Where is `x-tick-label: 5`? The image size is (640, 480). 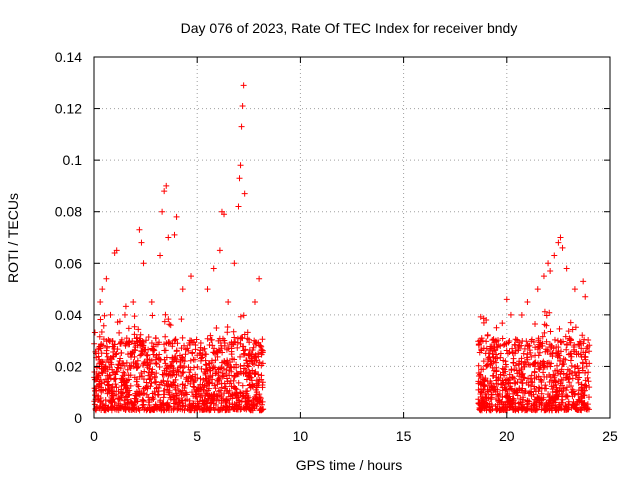 x-tick-label: 5 is located at coordinates (197, 436).